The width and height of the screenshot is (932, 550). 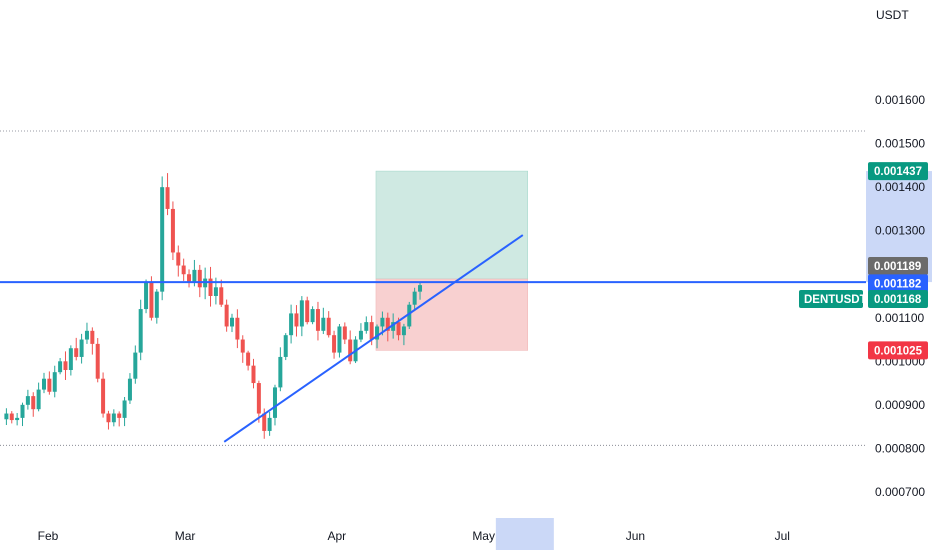 What do you see at coordinates (185, 536) in the screenshot?
I see `time-tick-1: Mar` at bounding box center [185, 536].